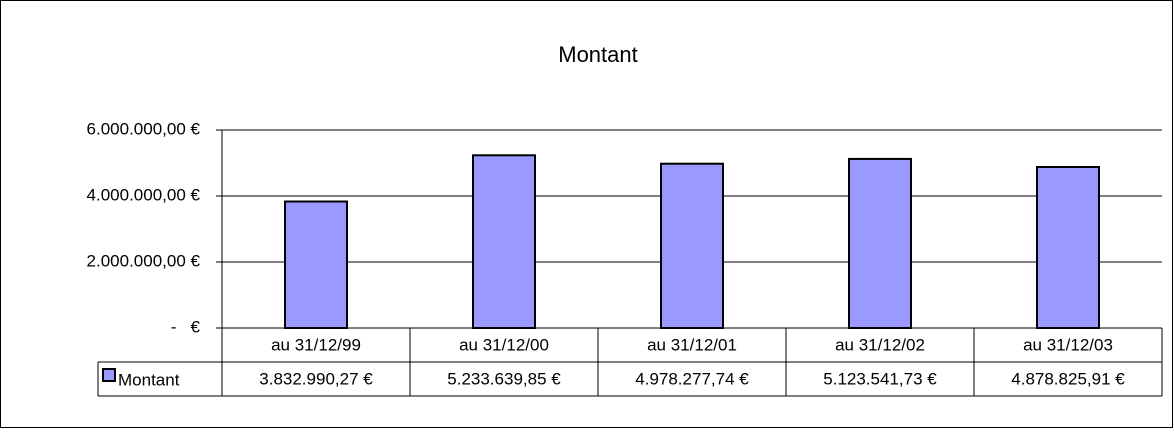 The image size is (1174, 434). What do you see at coordinates (598, 54) in the screenshot?
I see `chart-title: Montant` at bounding box center [598, 54].